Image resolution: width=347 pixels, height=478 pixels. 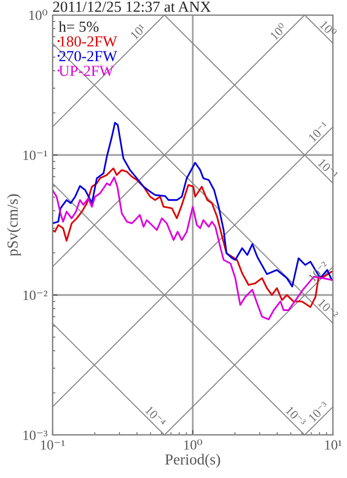 What do you see at coordinates (88, 56) in the screenshot?
I see `legend-label: 270-2FW` at bounding box center [88, 56].